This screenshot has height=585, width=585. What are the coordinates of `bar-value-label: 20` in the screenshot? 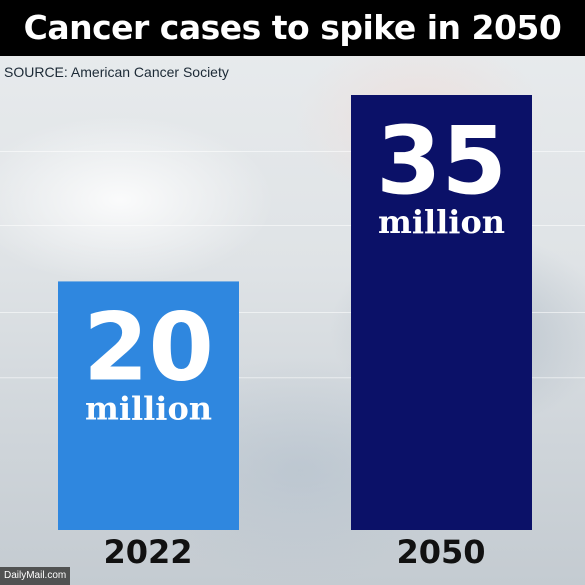 It's located at (148, 347).